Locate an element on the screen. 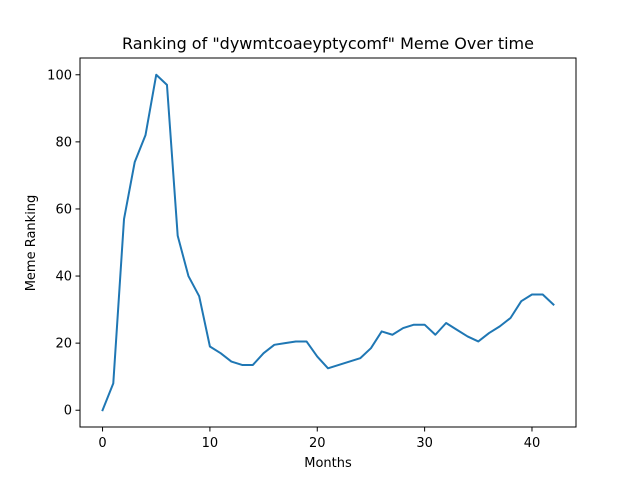  y-tick-label: 80 is located at coordinates (63, 142).